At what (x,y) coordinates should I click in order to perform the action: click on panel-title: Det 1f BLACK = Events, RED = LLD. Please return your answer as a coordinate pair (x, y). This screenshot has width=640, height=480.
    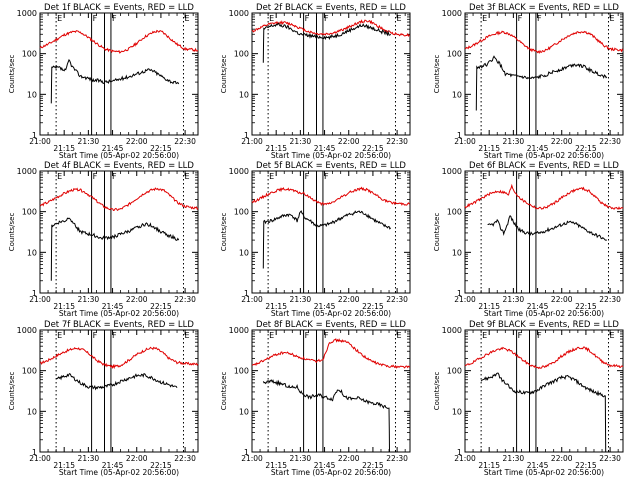
    Looking at the image, I should click on (119, 8).